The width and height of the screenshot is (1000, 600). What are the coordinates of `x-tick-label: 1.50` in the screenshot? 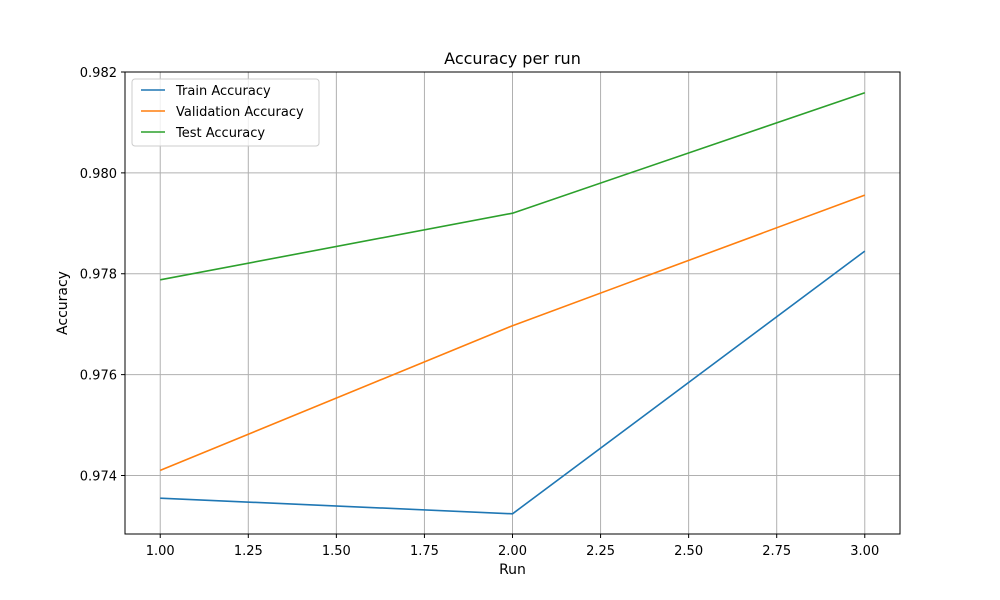 It's located at (336, 551).